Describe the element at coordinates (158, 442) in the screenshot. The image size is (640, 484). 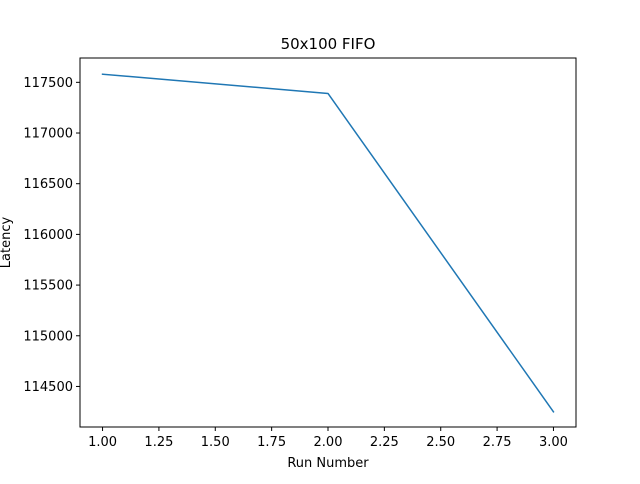
I see `x-tick-label: 1.25` at that location.